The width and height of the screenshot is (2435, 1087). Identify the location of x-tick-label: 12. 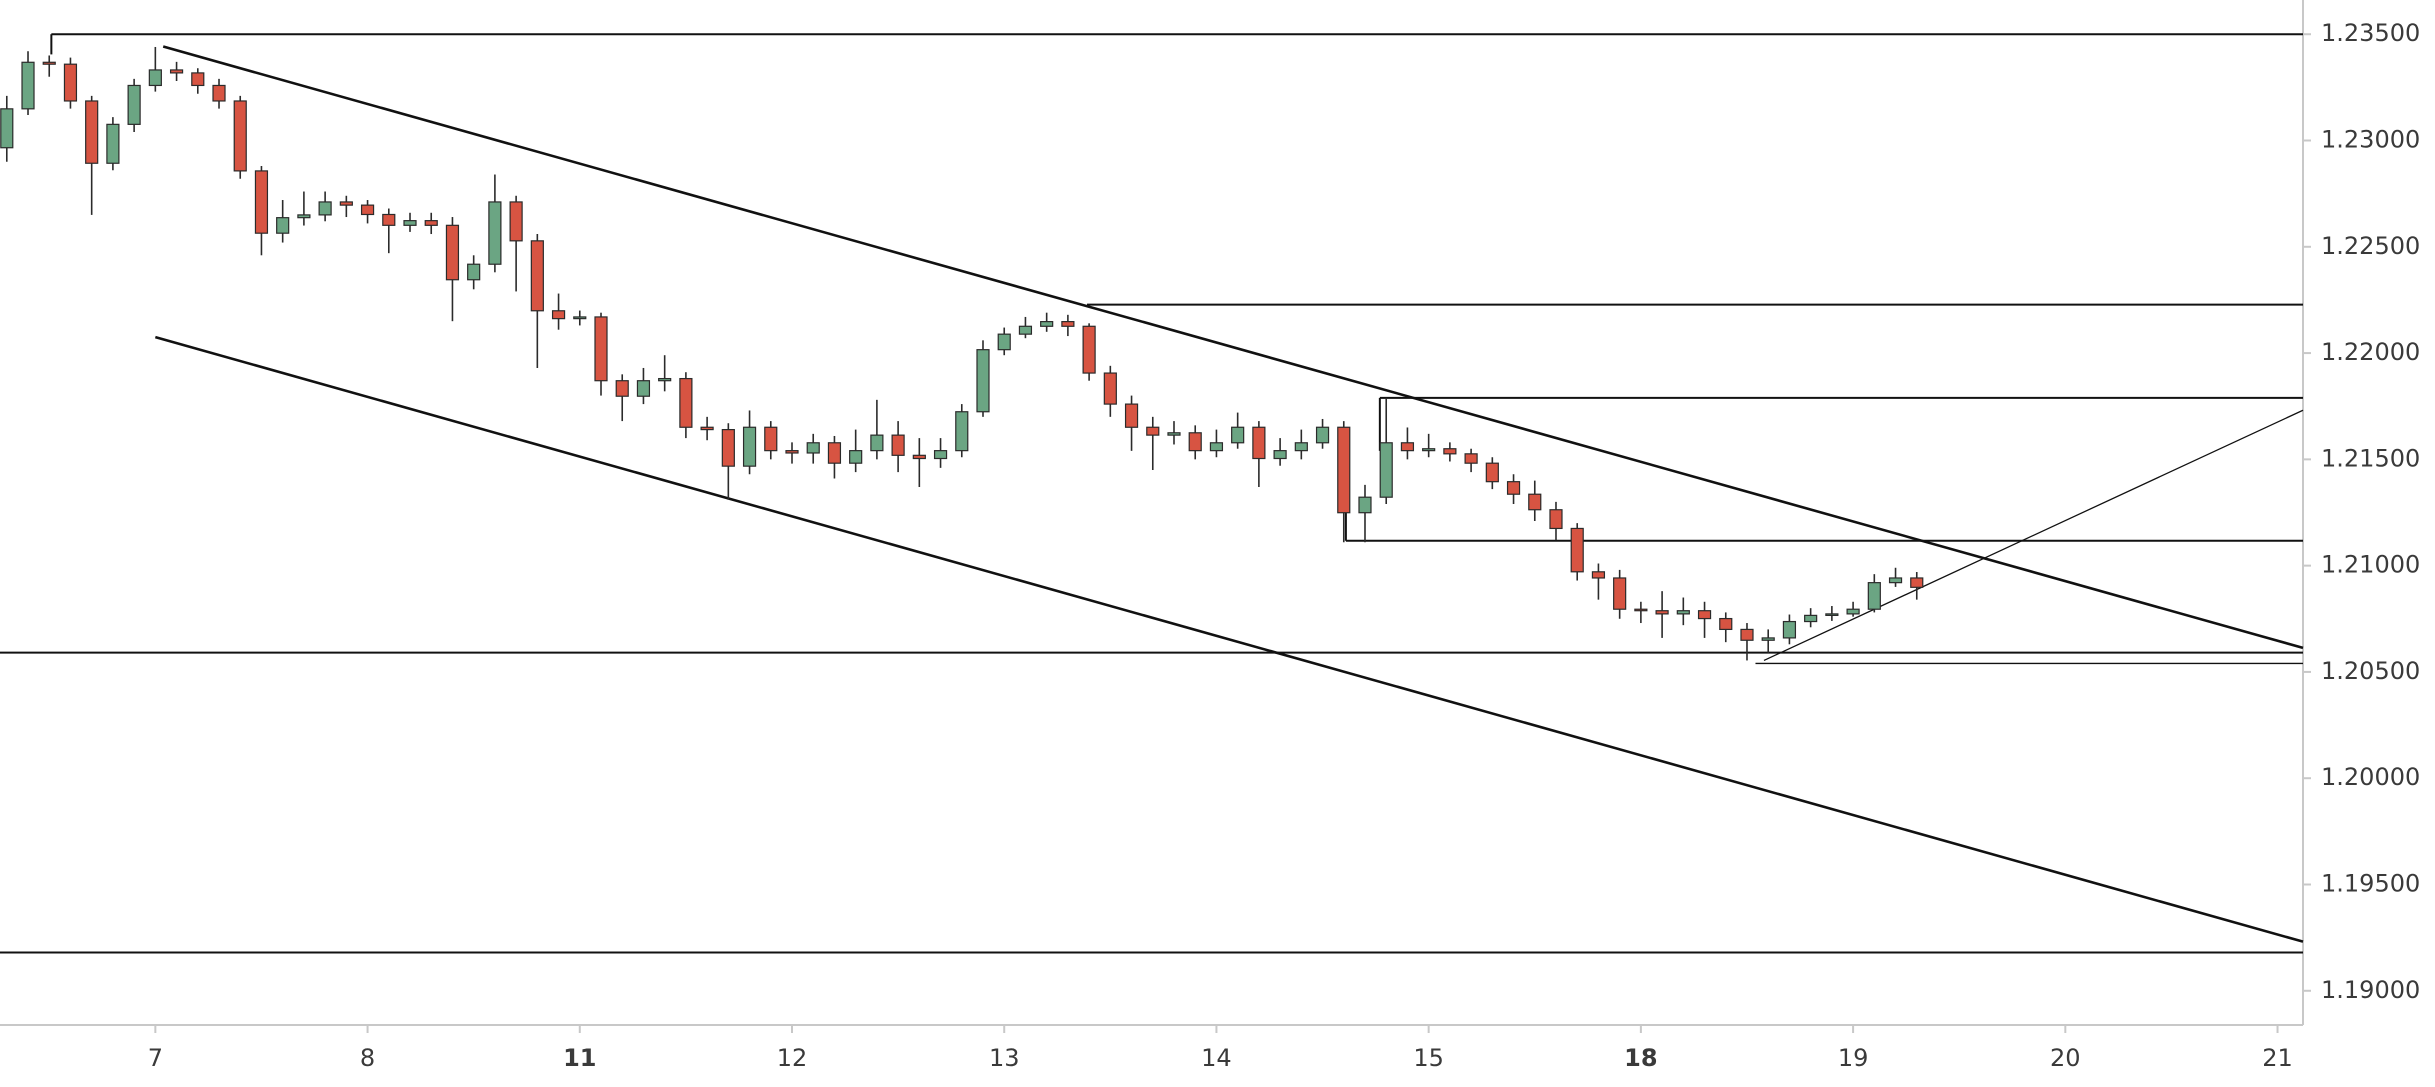
(792, 1058).